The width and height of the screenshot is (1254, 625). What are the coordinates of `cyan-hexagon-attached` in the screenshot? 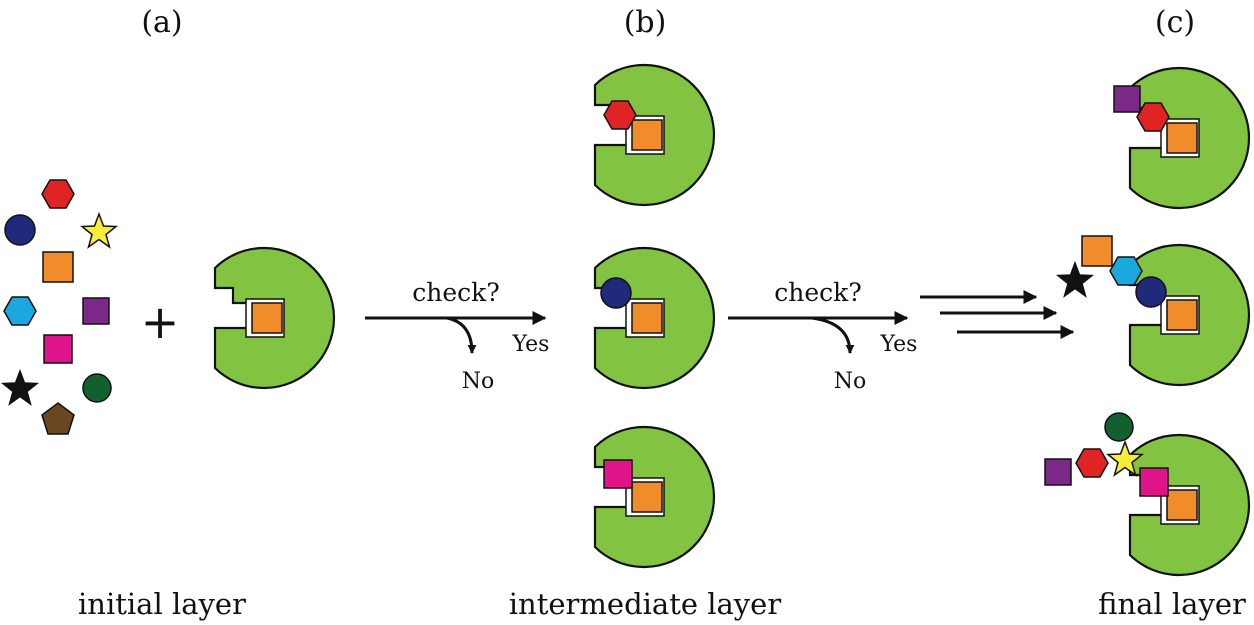 It's located at (1126, 271).